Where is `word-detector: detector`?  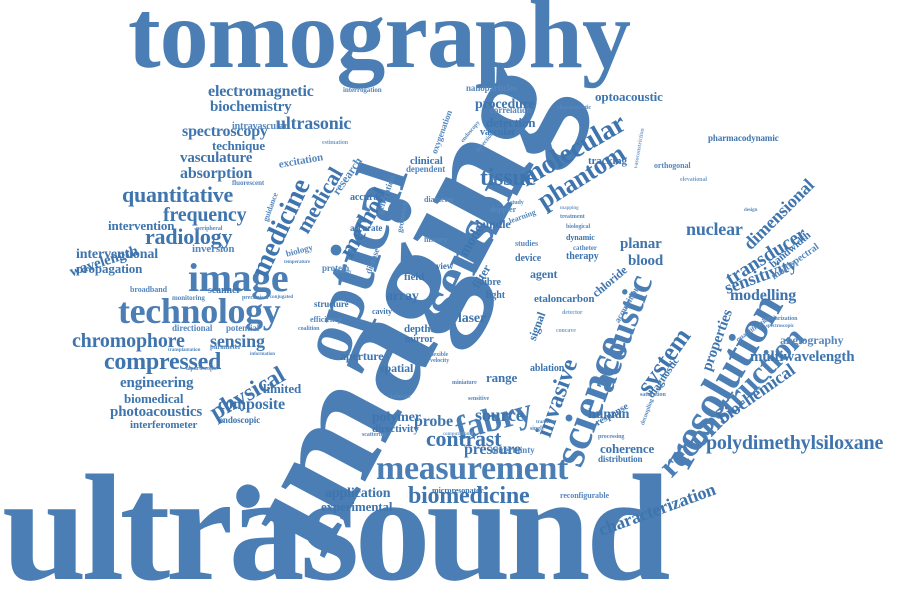 word-detector: detector is located at coordinates (572, 313).